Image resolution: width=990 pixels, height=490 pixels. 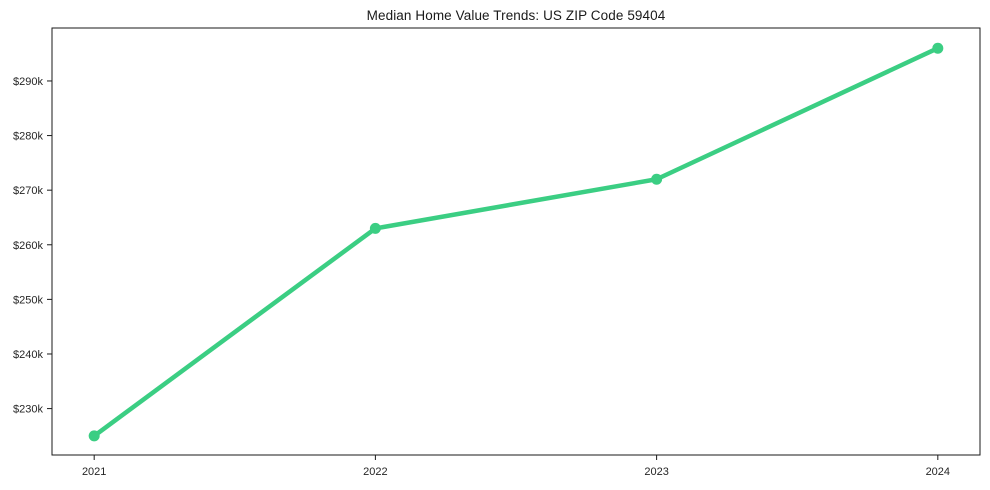 I want to click on y-tick-label: $270k, so click(x=28, y=191).